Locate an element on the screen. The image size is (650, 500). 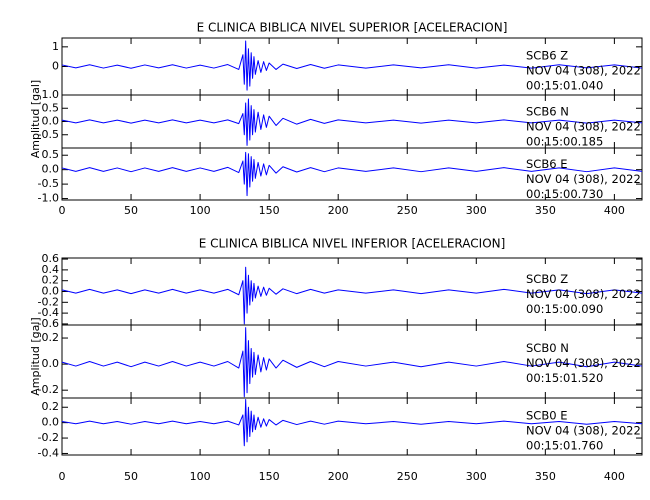
trace-annotation: SCB0 E is located at coordinates (546, 416).